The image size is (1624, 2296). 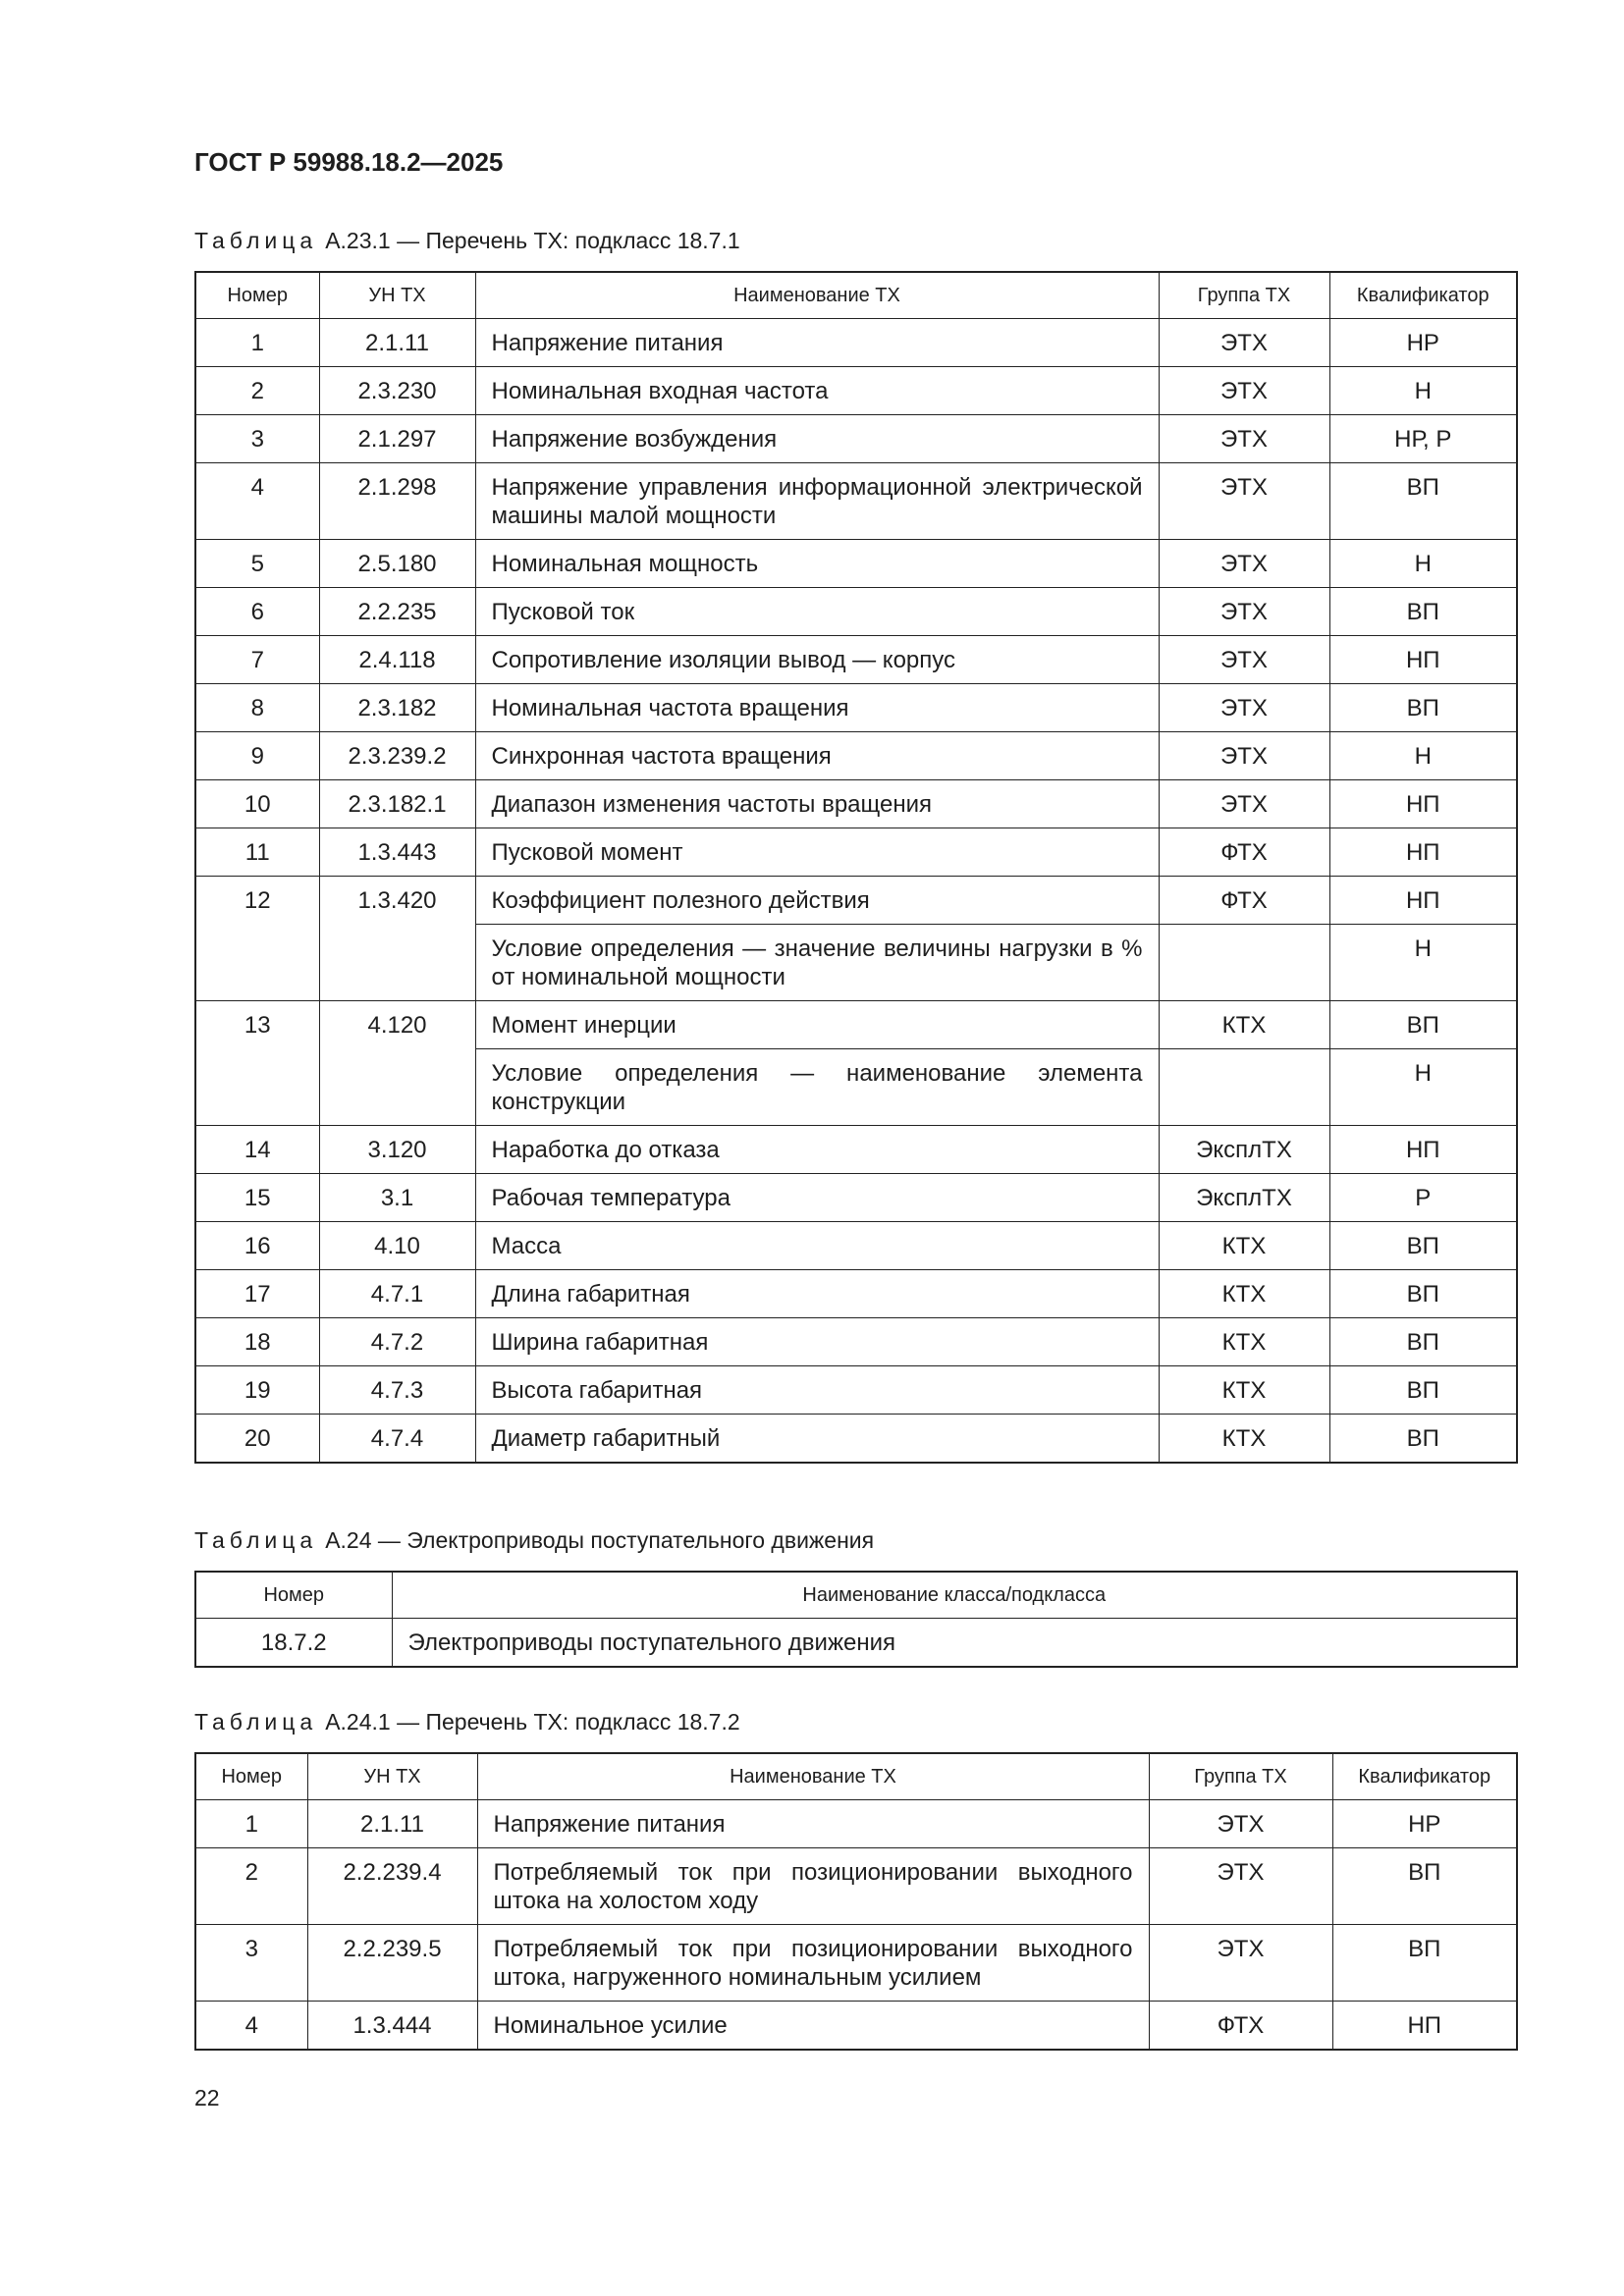 What do you see at coordinates (257, 611) in the screenshot?
I see `cell: 6` at bounding box center [257, 611].